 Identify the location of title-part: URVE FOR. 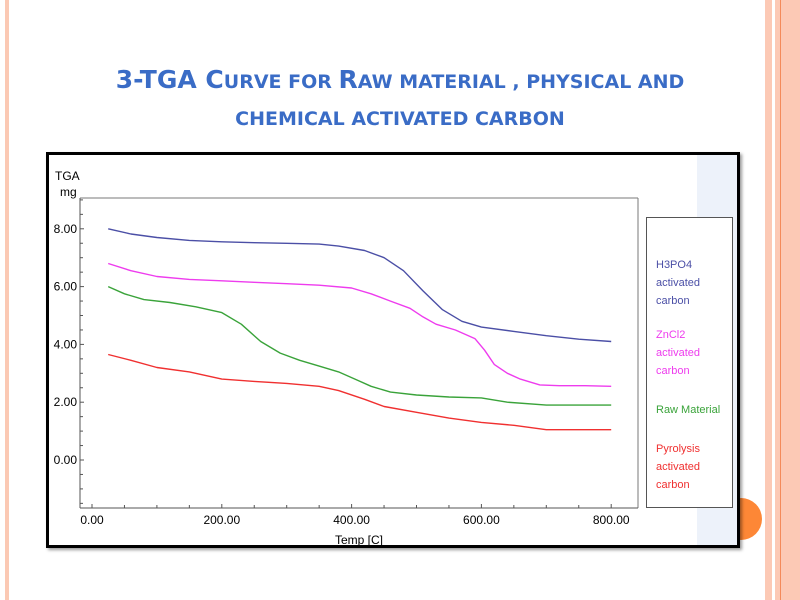
(281, 82).